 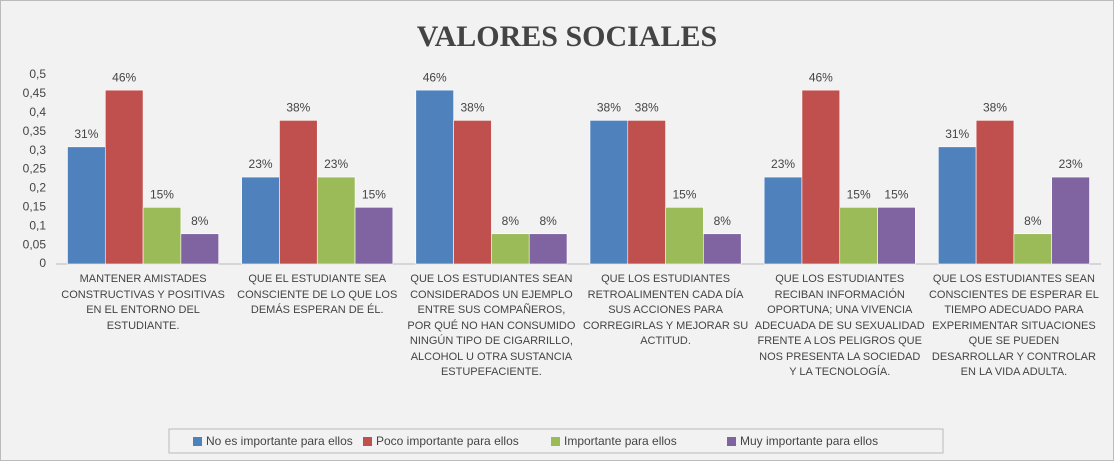 What do you see at coordinates (37, 188) in the screenshot?
I see `y-tick-label: 0,2` at bounding box center [37, 188].